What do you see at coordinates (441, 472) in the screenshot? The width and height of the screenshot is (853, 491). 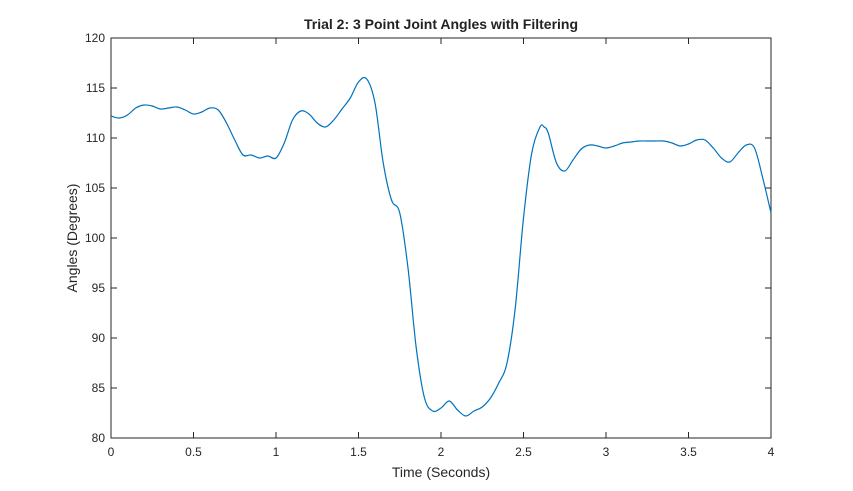 I see `x-axis-label: Time (Seconds)` at bounding box center [441, 472].